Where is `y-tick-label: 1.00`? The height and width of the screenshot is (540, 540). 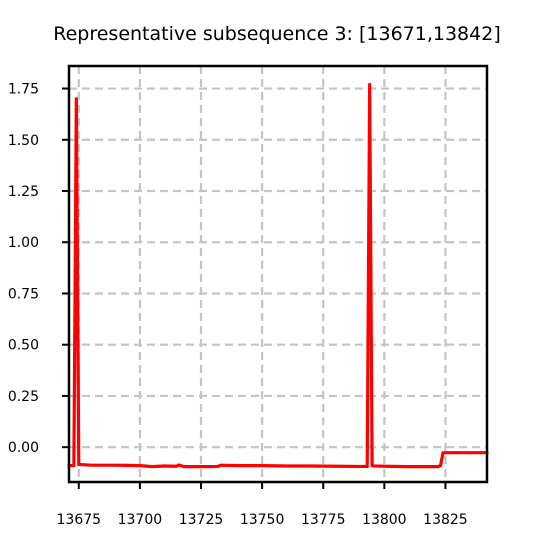 y-tick-label: 1.00 is located at coordinates (23, 243).